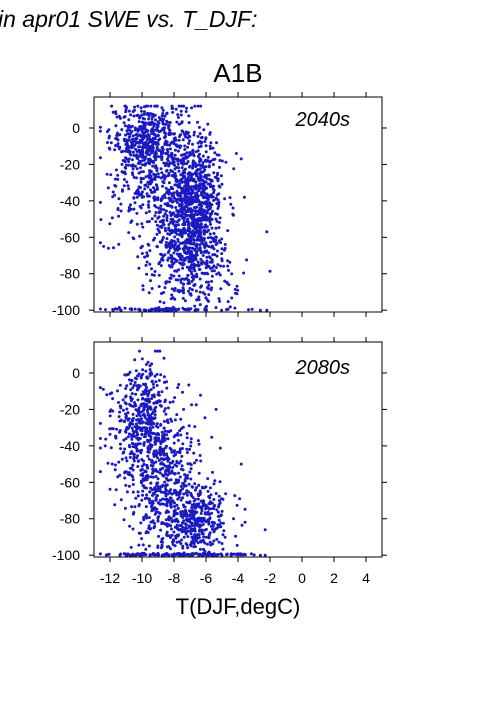 This screenshot has width=501, height=709. I want to click on y-tick-label: -20, so click(70, 164).